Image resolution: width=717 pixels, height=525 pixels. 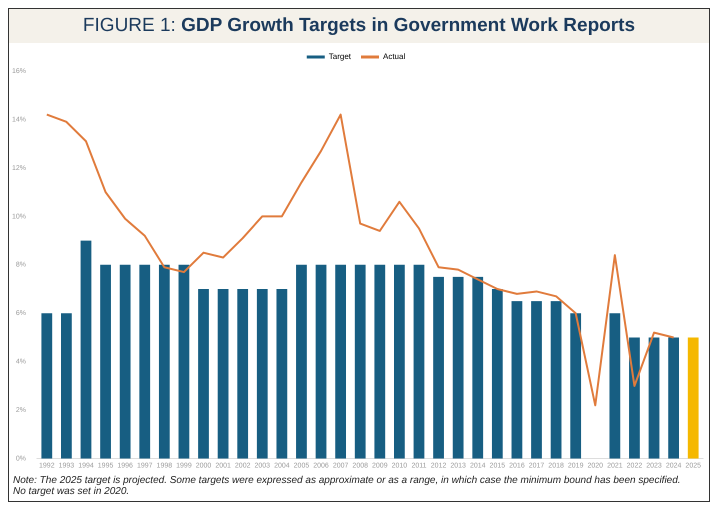 What do you see at coordinates (347, 480) in the screenshot?
I see `text: Note: The 2025 target is projected. Some targets were expressed as approximate or as a range, in which case the minimum bound has been specified.` at bounding box center [347, 480].